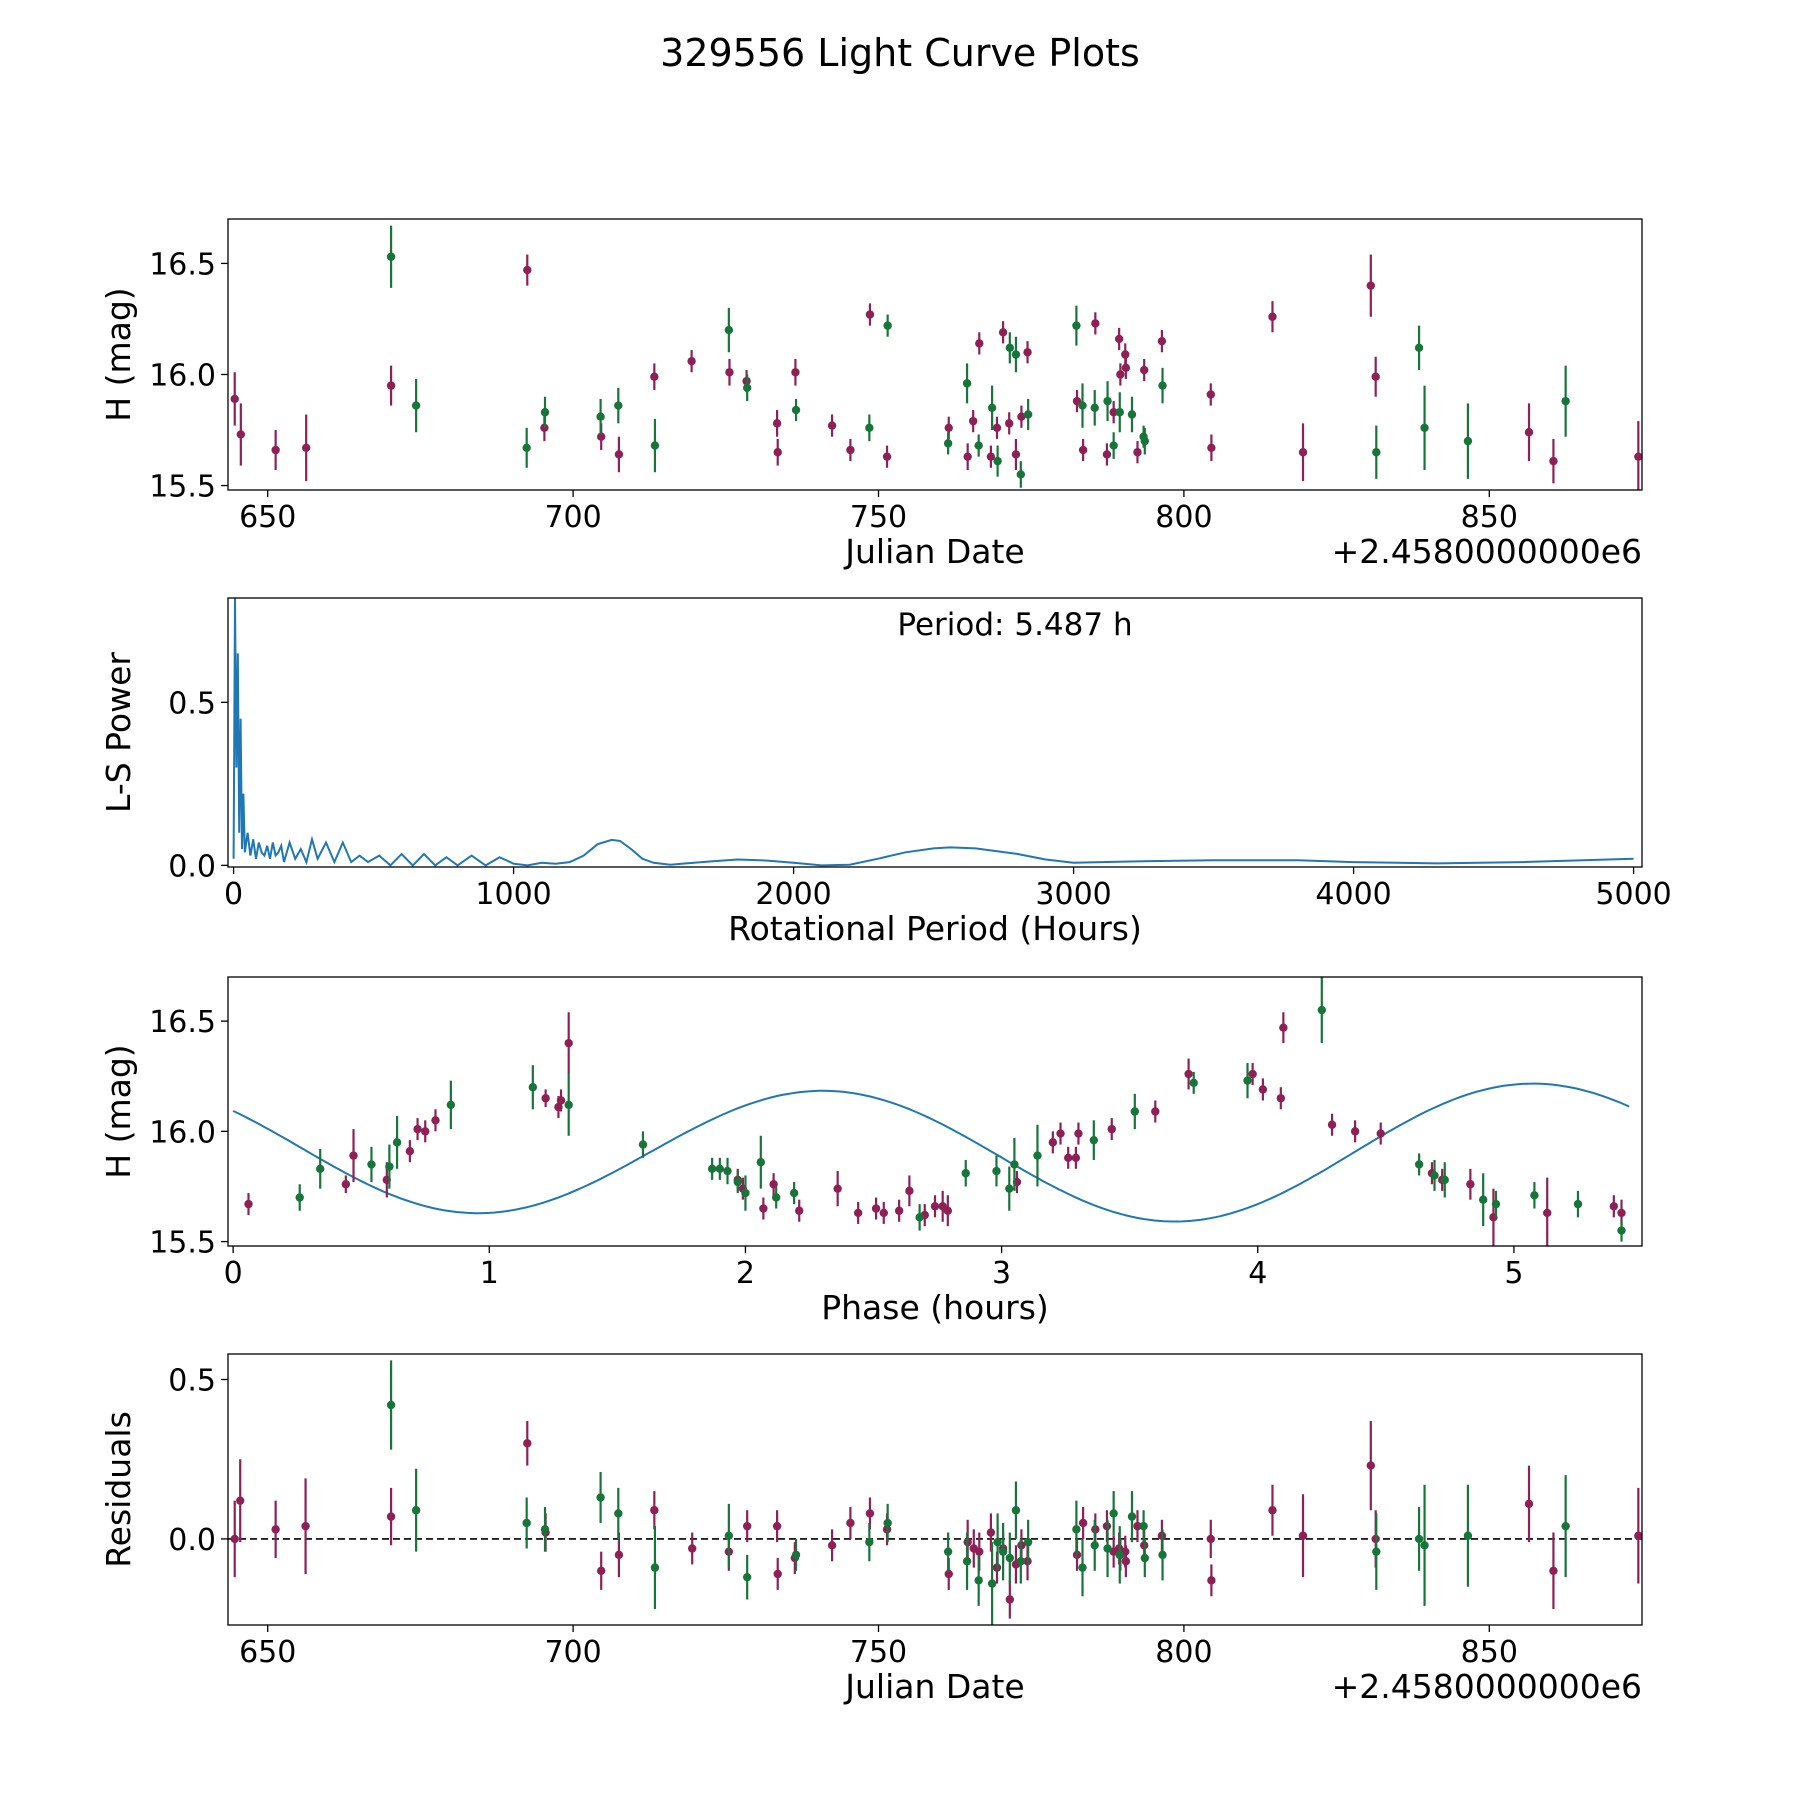 The image size is (1800, 1800). Describe the element at coordinates (745, 1273) in the screenshot. I see `x-tick-label: 2` at that location.